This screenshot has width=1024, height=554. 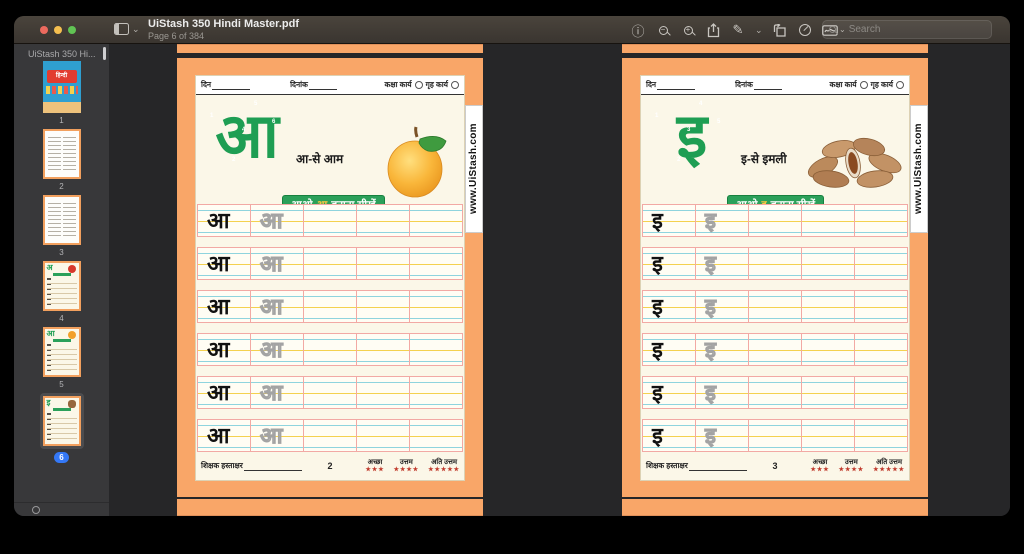 I want to click on search-field: ⌄, so click(x=907, y=29).